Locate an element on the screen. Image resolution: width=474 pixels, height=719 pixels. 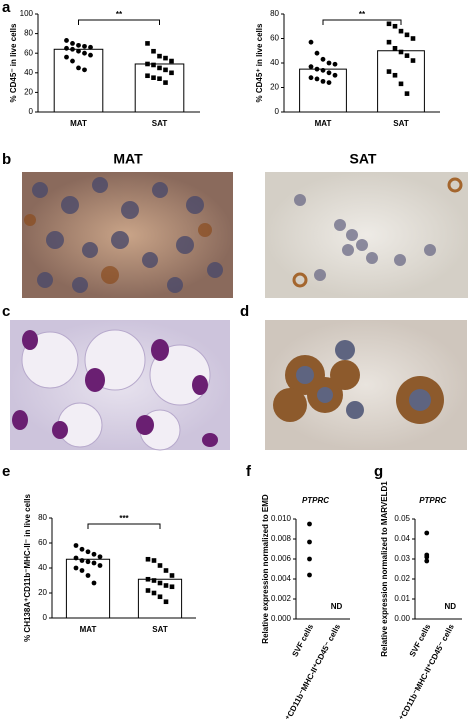
y-tick-label: 0.02 is located at coordinates (402, 578).